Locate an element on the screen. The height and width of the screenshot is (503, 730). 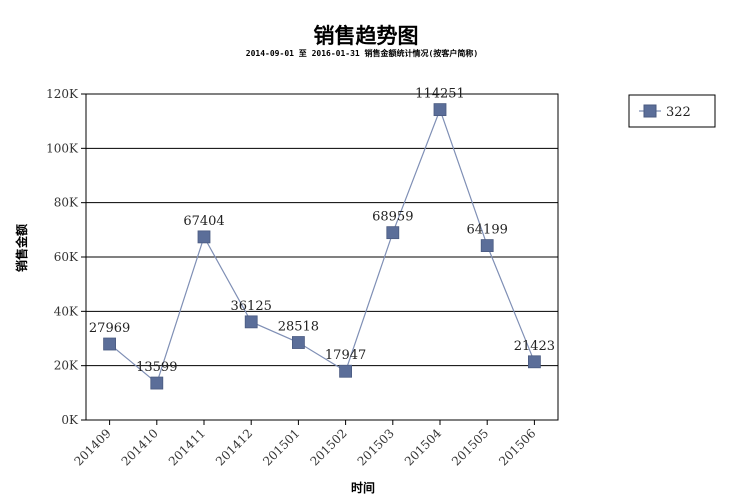
data-label: 36125 is located at coordinates (251, 306).